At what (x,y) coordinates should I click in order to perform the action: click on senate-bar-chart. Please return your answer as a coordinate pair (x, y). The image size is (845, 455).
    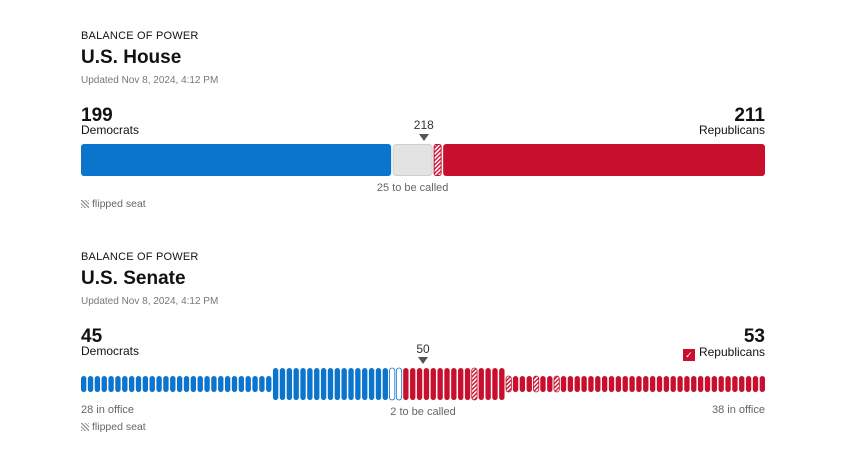
    Looking at the image, I should click on (423, 384).